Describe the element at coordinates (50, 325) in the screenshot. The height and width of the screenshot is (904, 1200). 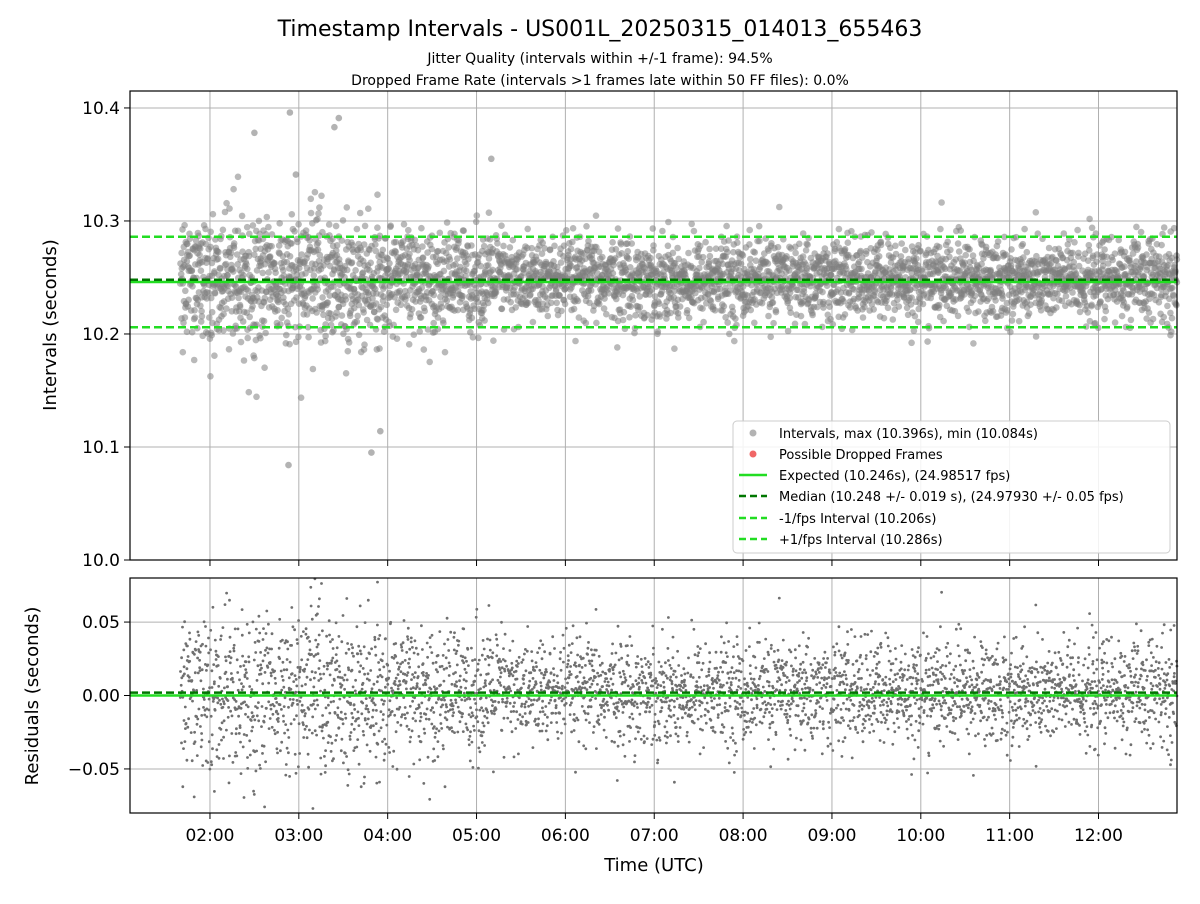
I see `intervals-y-axis-label: Intervals (seconds)` at that location.